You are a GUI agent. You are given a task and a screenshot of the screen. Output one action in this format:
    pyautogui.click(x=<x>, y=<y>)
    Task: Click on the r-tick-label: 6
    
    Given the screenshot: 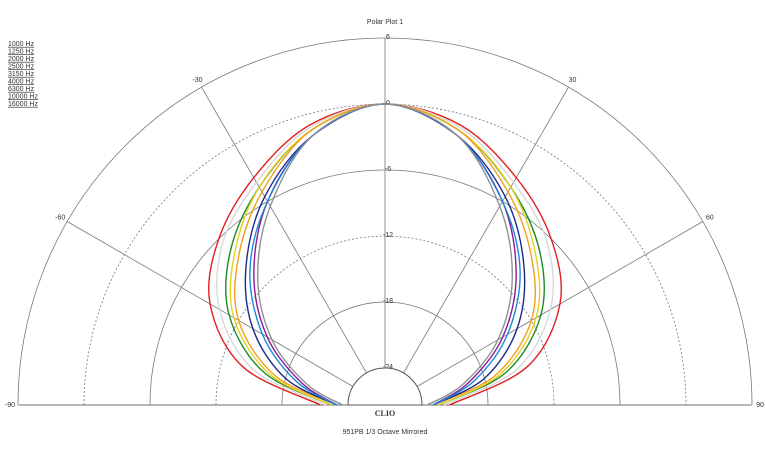 What is the action you would take?
    pyautogui.click(x=388, y=37)
    